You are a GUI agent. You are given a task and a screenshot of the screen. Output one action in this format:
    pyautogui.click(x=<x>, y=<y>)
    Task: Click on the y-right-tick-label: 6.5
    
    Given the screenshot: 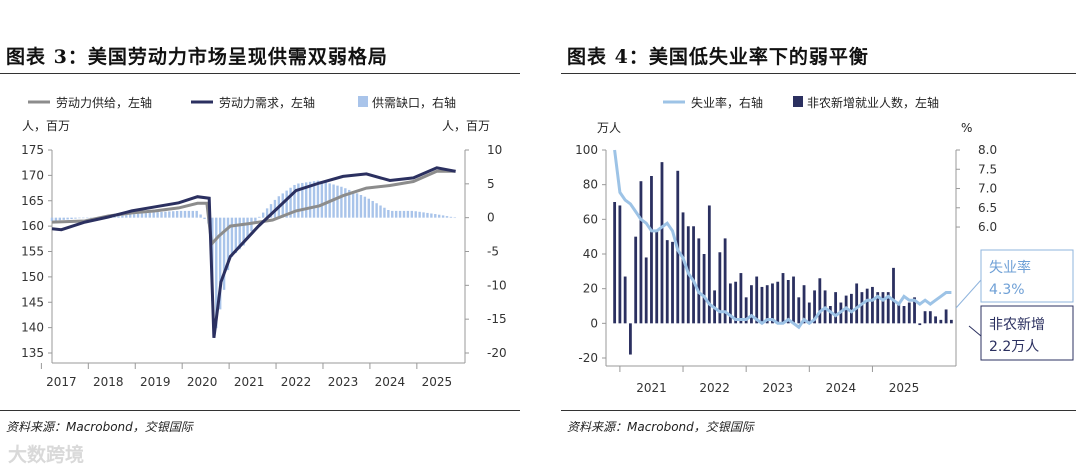 What is the action you would take?
    pyautogui.click(x=987, y=208)
    